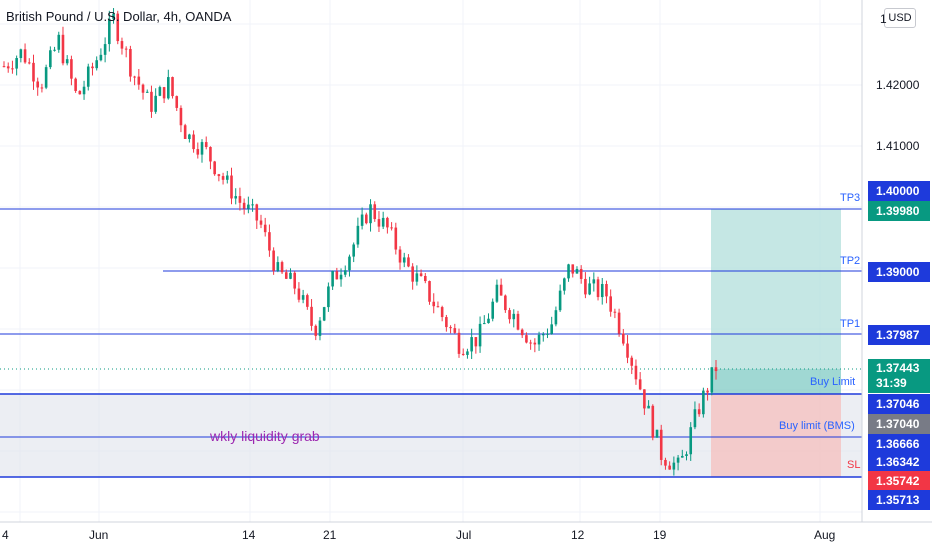  Describe the element at coordinates (898, 146) in the screenshot. I see `price-tick-1-41000: 1.41000` at that location.